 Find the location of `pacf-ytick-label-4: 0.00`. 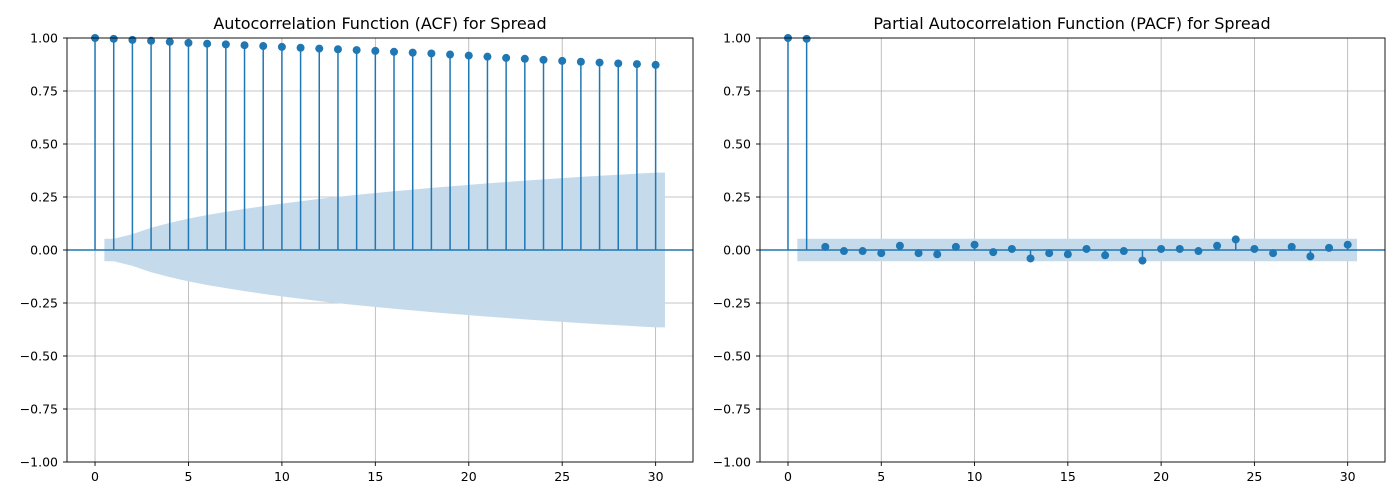

pacf-ytick-label-4: 0.00 is located at coordinates (737, 250).